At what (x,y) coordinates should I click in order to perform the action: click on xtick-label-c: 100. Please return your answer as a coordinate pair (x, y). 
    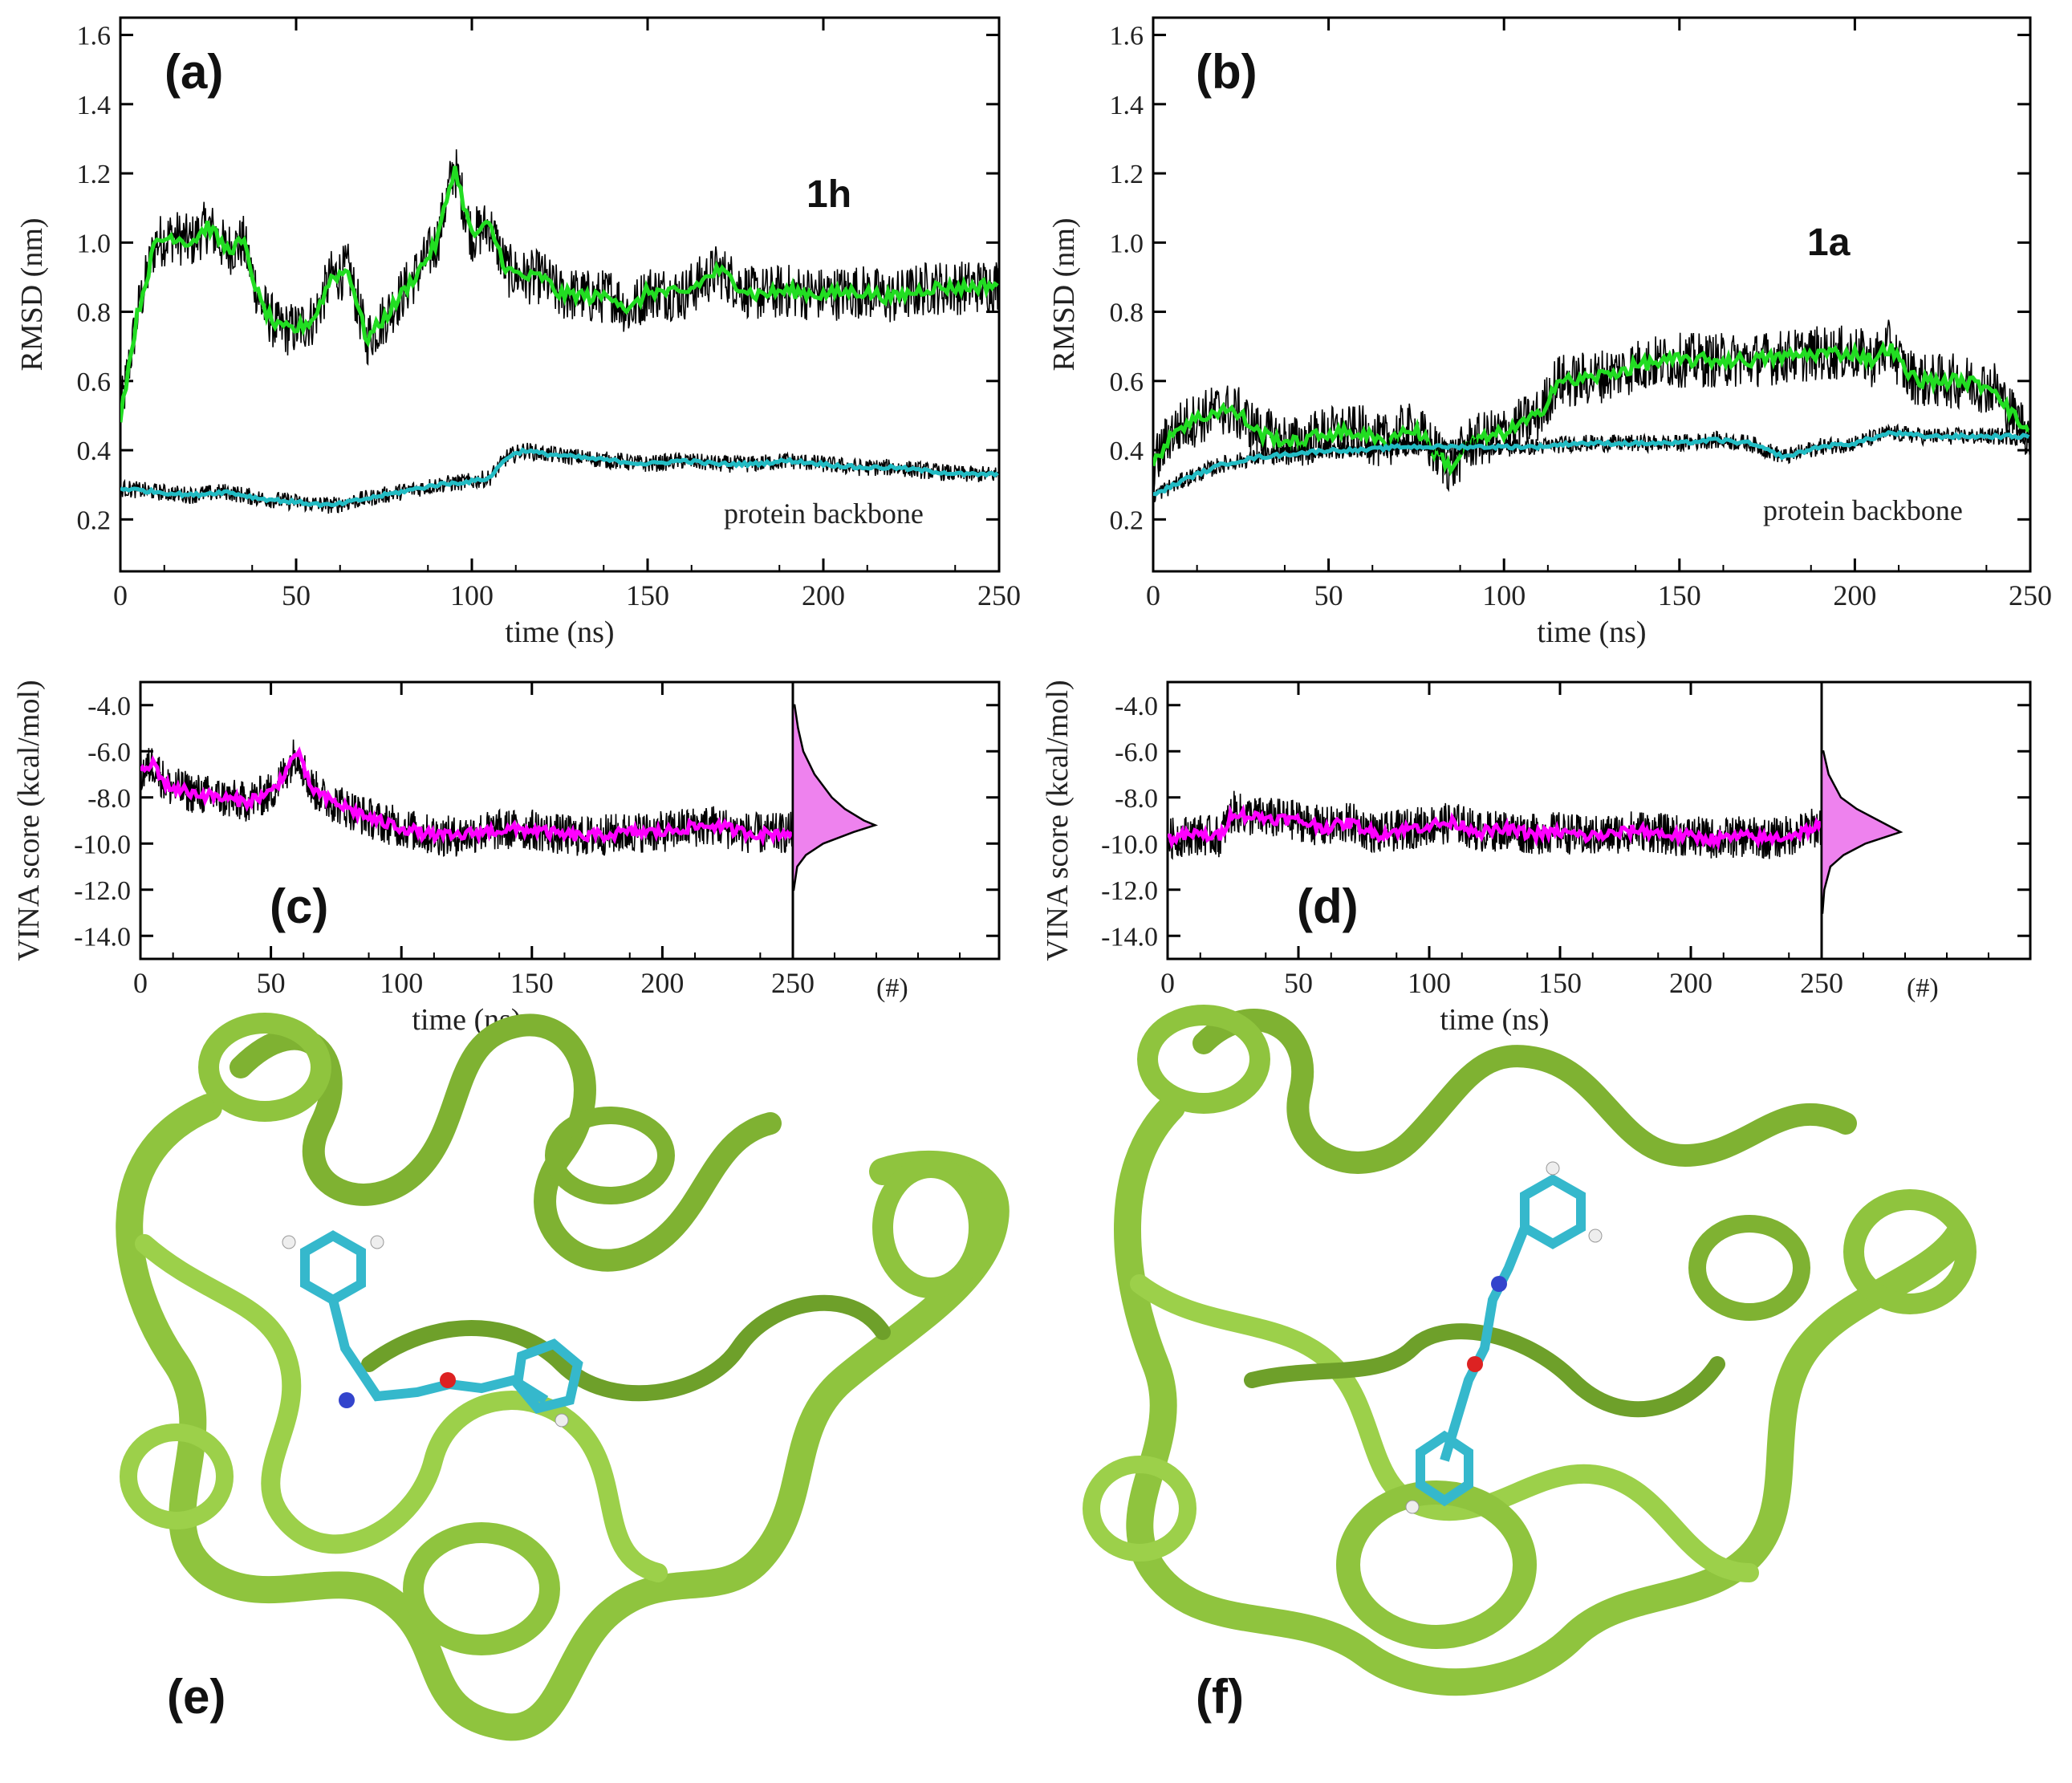
    Looking at the image, I should click on (401, 983).